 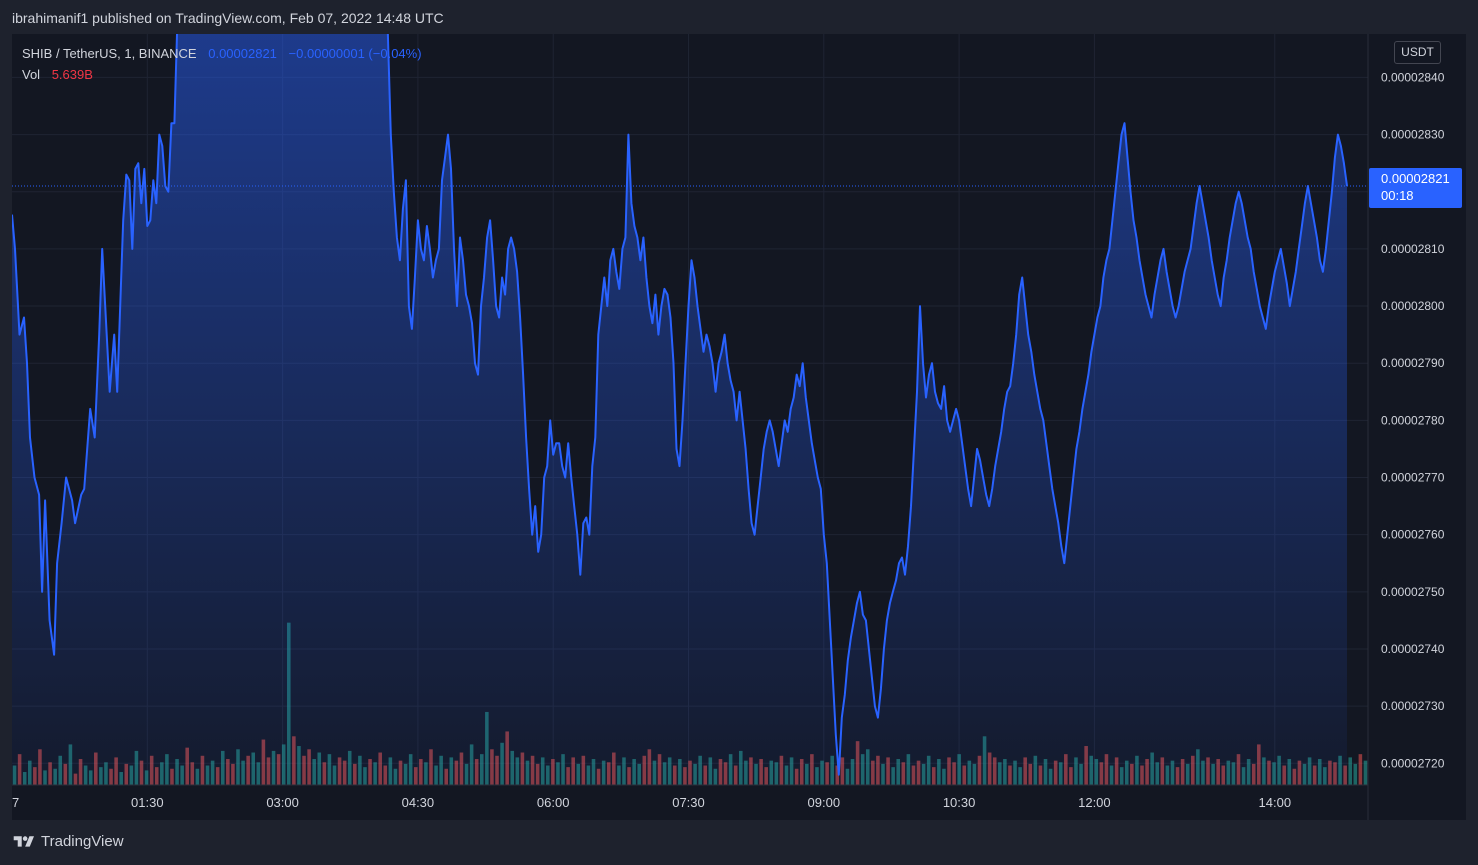 I want to click on last-price-value: 0.00002821, so click(x=1415, y=178).